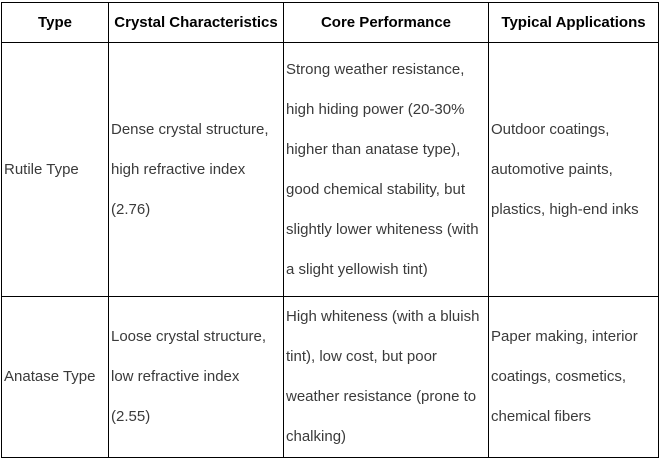 This screenshot has width=663, height=465. What do you see at coordinates (55, 22) in the screenshot?
I see `column-header-type: Type` at bounding box center [55, 22].